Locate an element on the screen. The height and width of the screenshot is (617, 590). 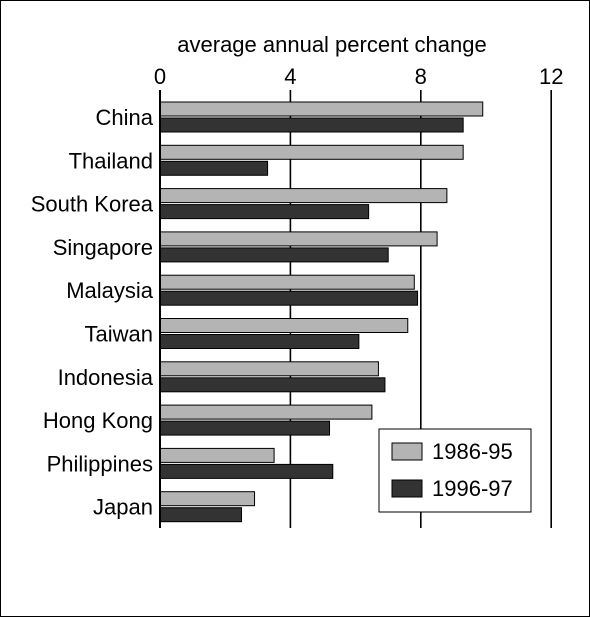
category-label: Taiwan is located at coordinates (119, 334).